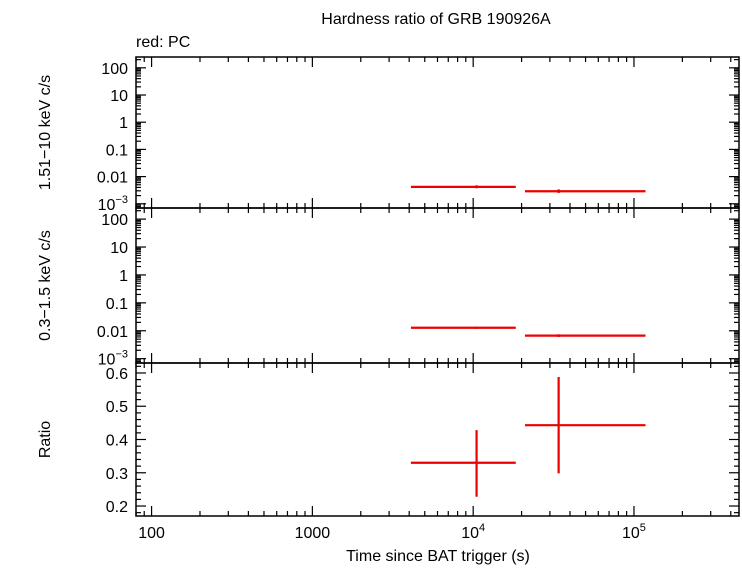 Image resolution: width=742 pixels, height=571 pixels. Describe the element at coordinates (436, 19) in the screenshot. I see `chart-title: Hardness ratio of GRB 190926A` at that location.